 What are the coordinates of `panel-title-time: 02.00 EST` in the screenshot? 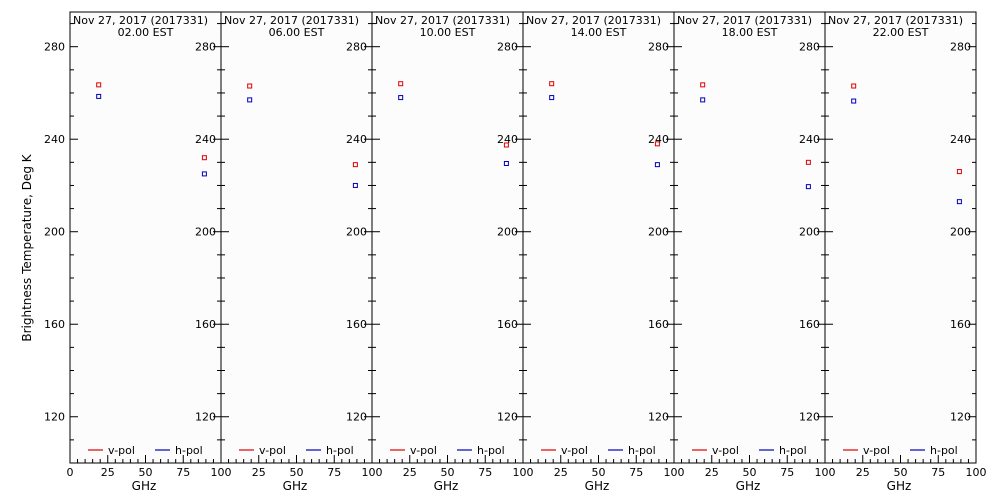 It's located at (146, 32).